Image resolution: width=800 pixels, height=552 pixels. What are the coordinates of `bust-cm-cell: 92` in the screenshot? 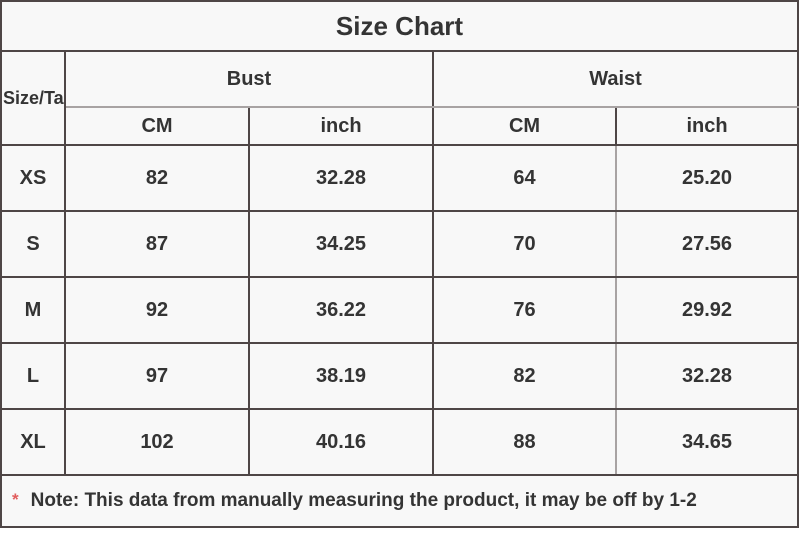 It's located at (157, 310).